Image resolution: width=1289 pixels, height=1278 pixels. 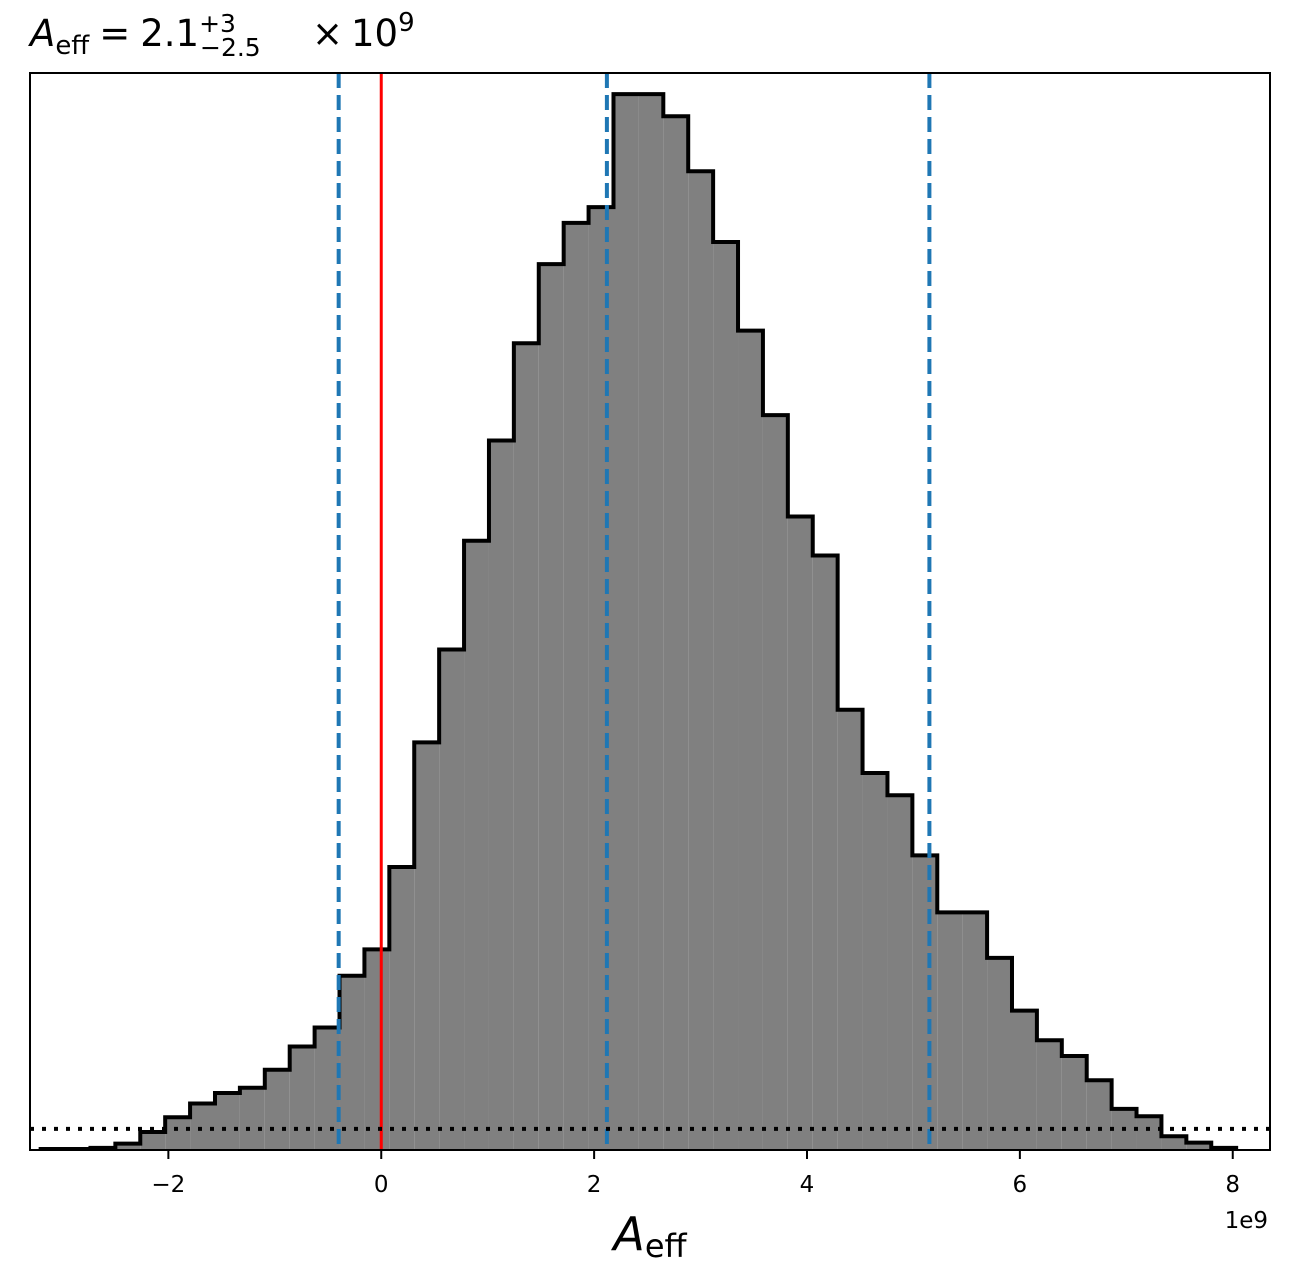 I want to click on title-median: 2.1, so click(x=169, y=33).